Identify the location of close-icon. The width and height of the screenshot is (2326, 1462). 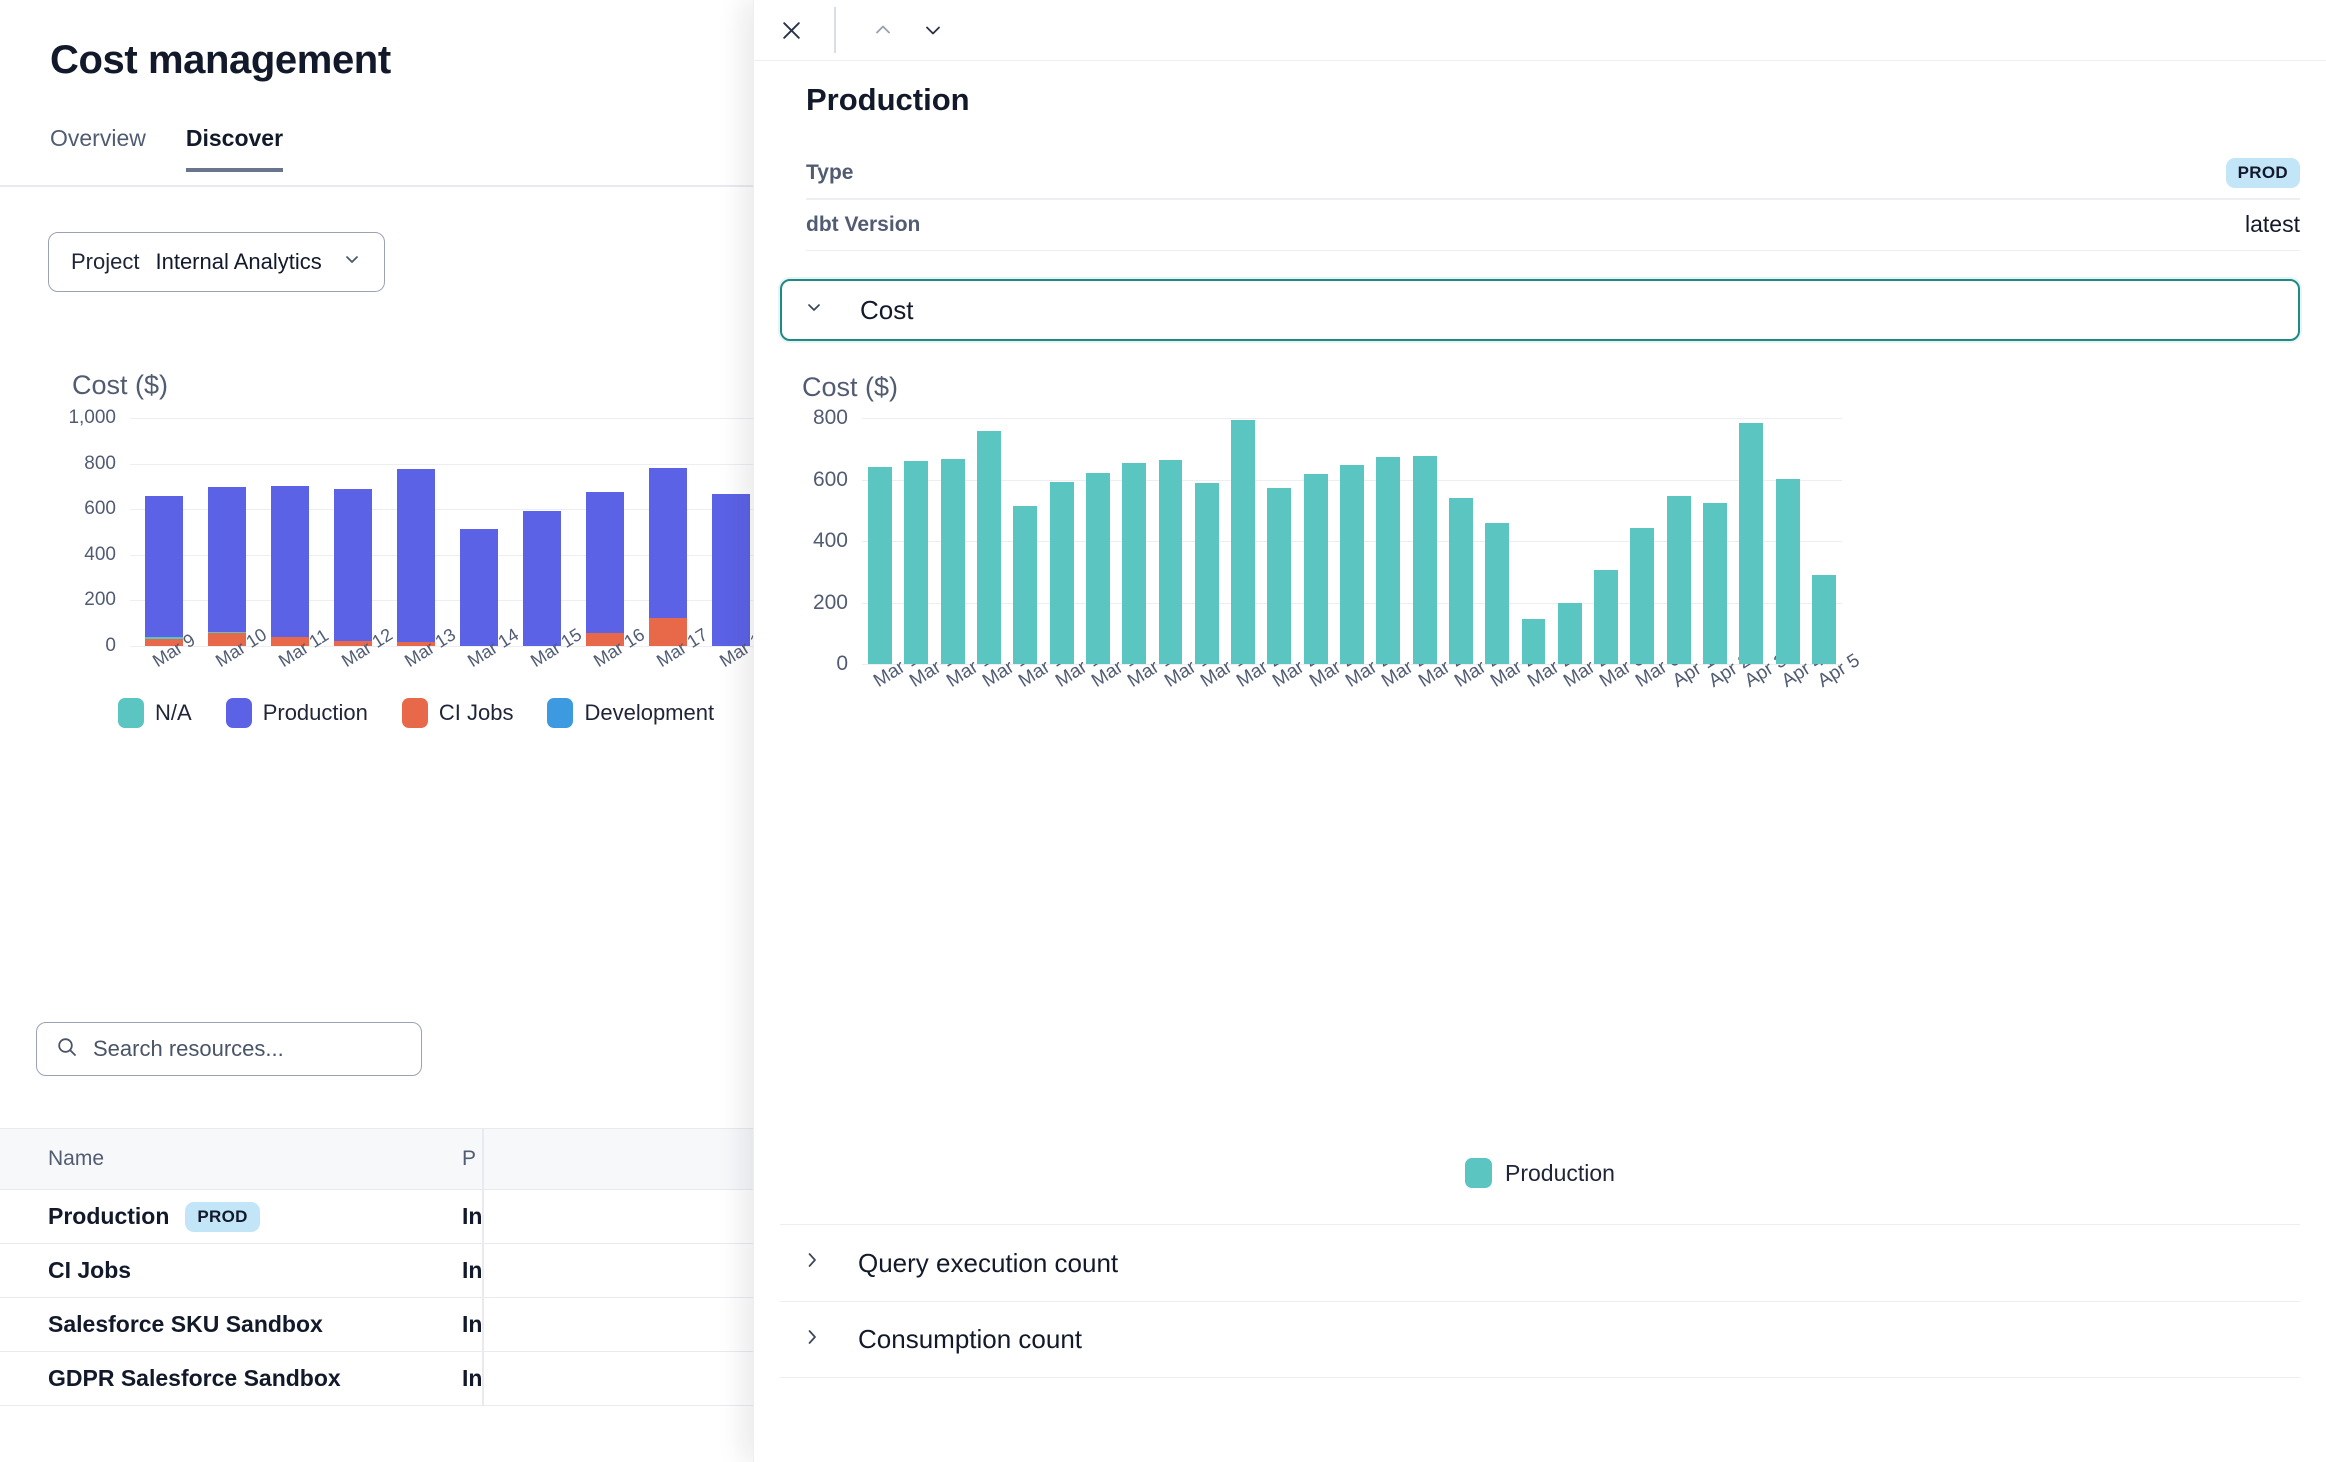
(791, 30).